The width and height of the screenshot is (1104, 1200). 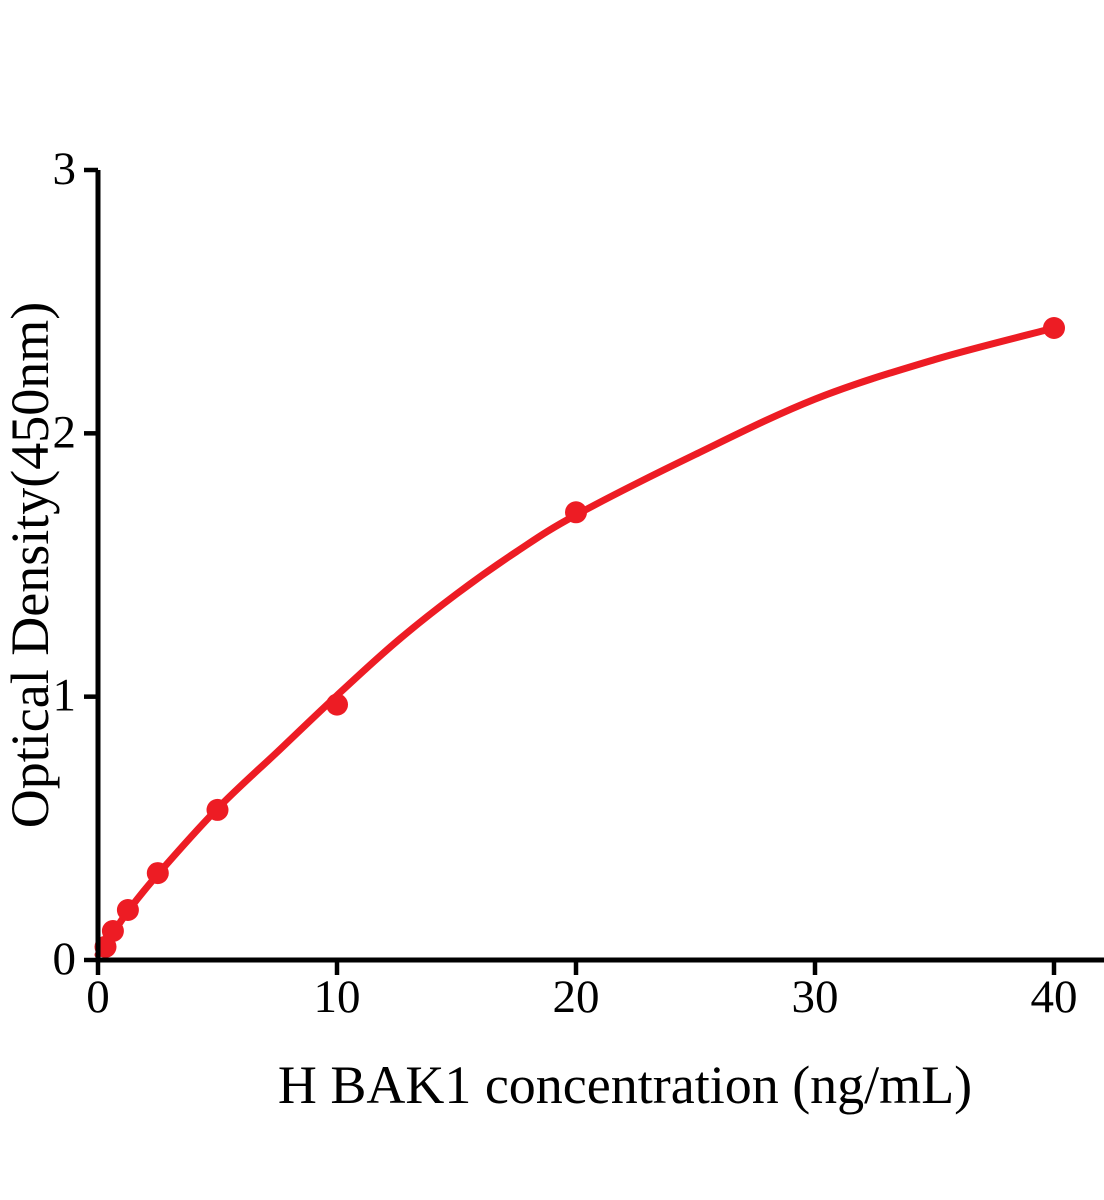 I want to click on y-tick-label: 0, so click(x=65, y=959).